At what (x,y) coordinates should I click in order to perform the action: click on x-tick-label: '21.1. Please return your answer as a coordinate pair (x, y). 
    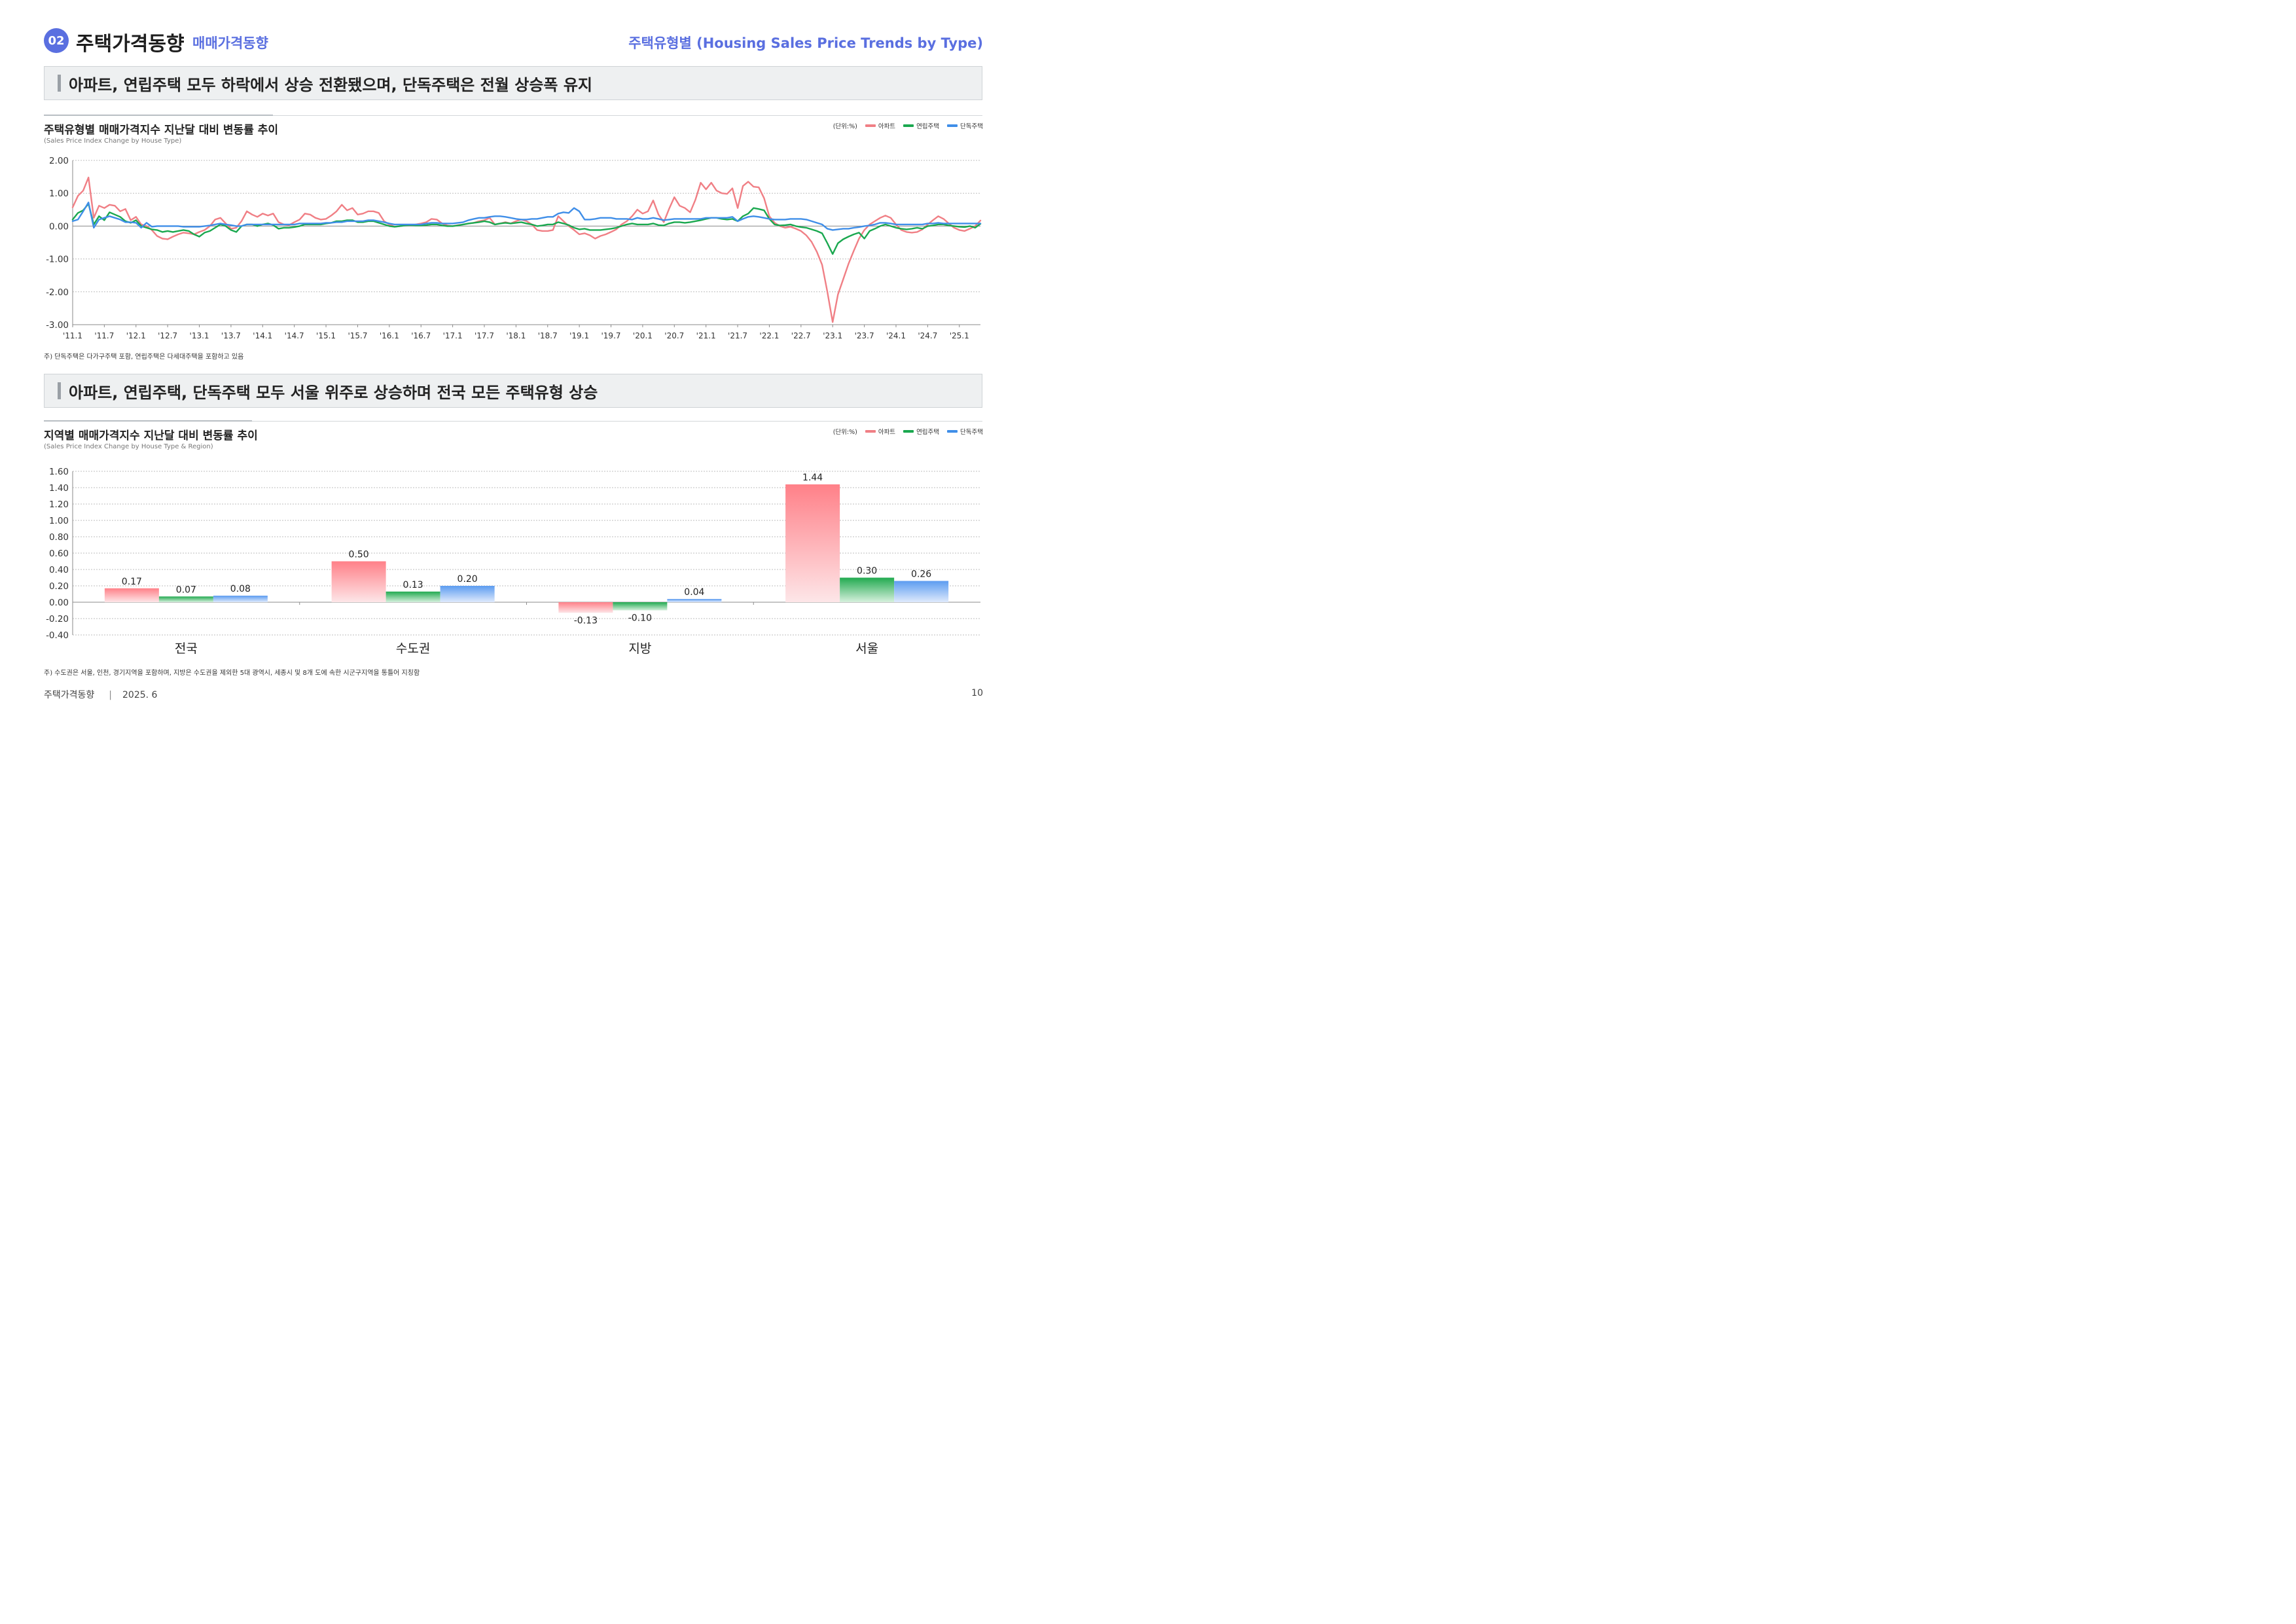
    Looking at the image, I should click on (706, 335).